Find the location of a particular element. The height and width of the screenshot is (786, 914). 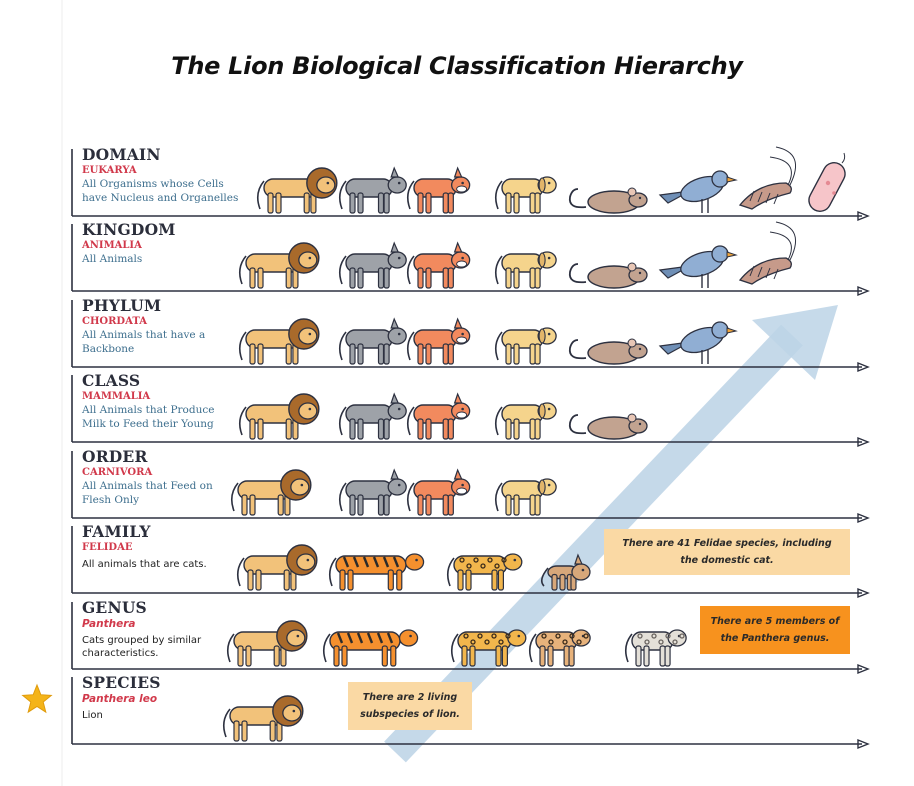

level-label-family: FAMILY FELIDAE All animals that are cats. is located at coordinates (169, 547).